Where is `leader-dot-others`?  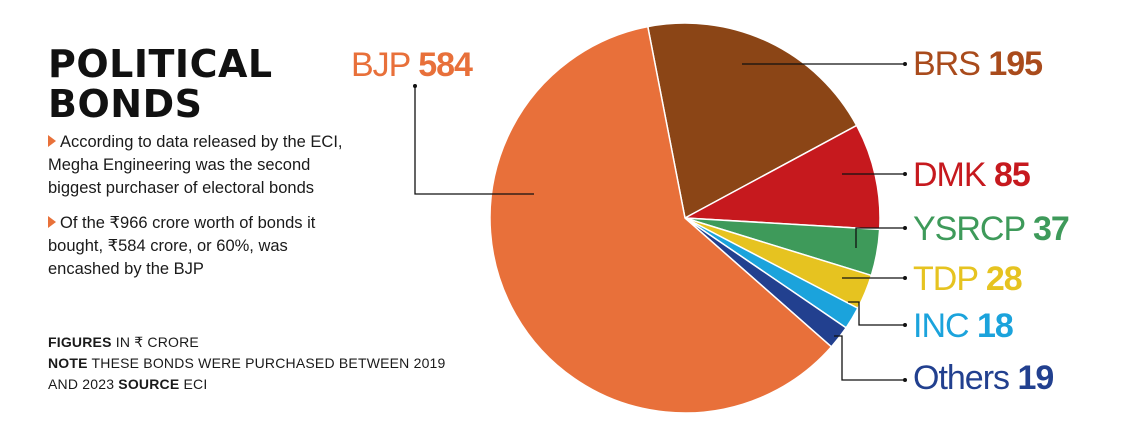 leader-dot-others is located at coordinates (905, 380).